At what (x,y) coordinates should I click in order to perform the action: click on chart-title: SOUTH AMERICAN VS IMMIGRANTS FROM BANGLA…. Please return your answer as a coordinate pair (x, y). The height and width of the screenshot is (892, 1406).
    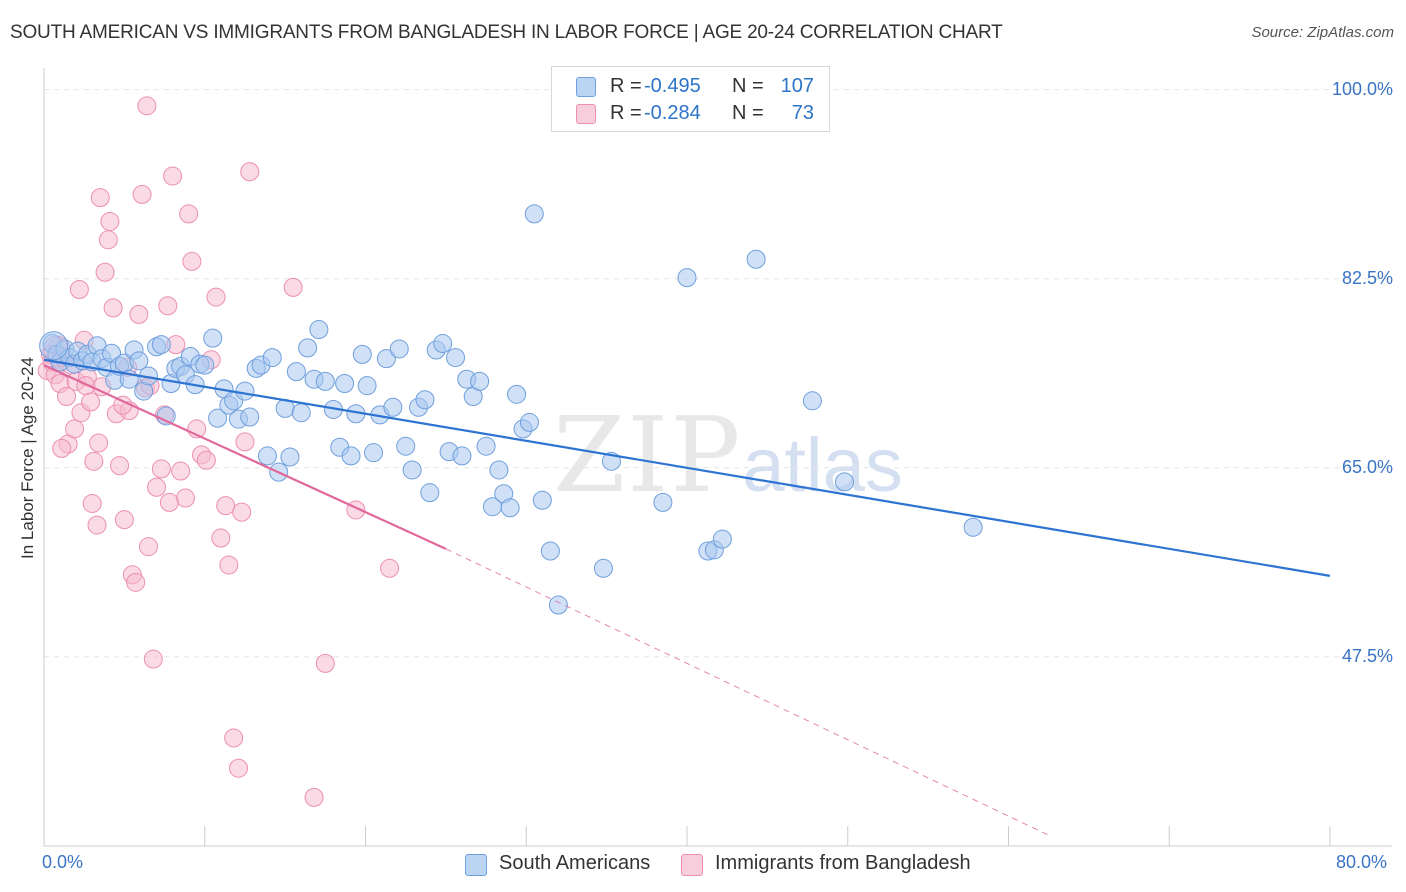
    Looking at the image, I should click on (506, 32).